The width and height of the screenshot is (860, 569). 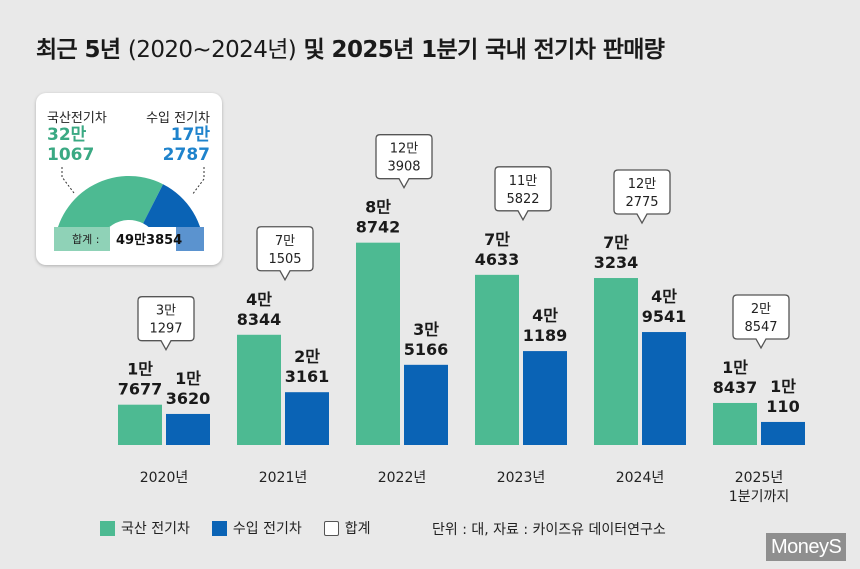 What do you see at coordinates (259, 319) in the screenshot?
I see `domestic-value-label-2-rest: 8344` at bounding box center [259, 319].